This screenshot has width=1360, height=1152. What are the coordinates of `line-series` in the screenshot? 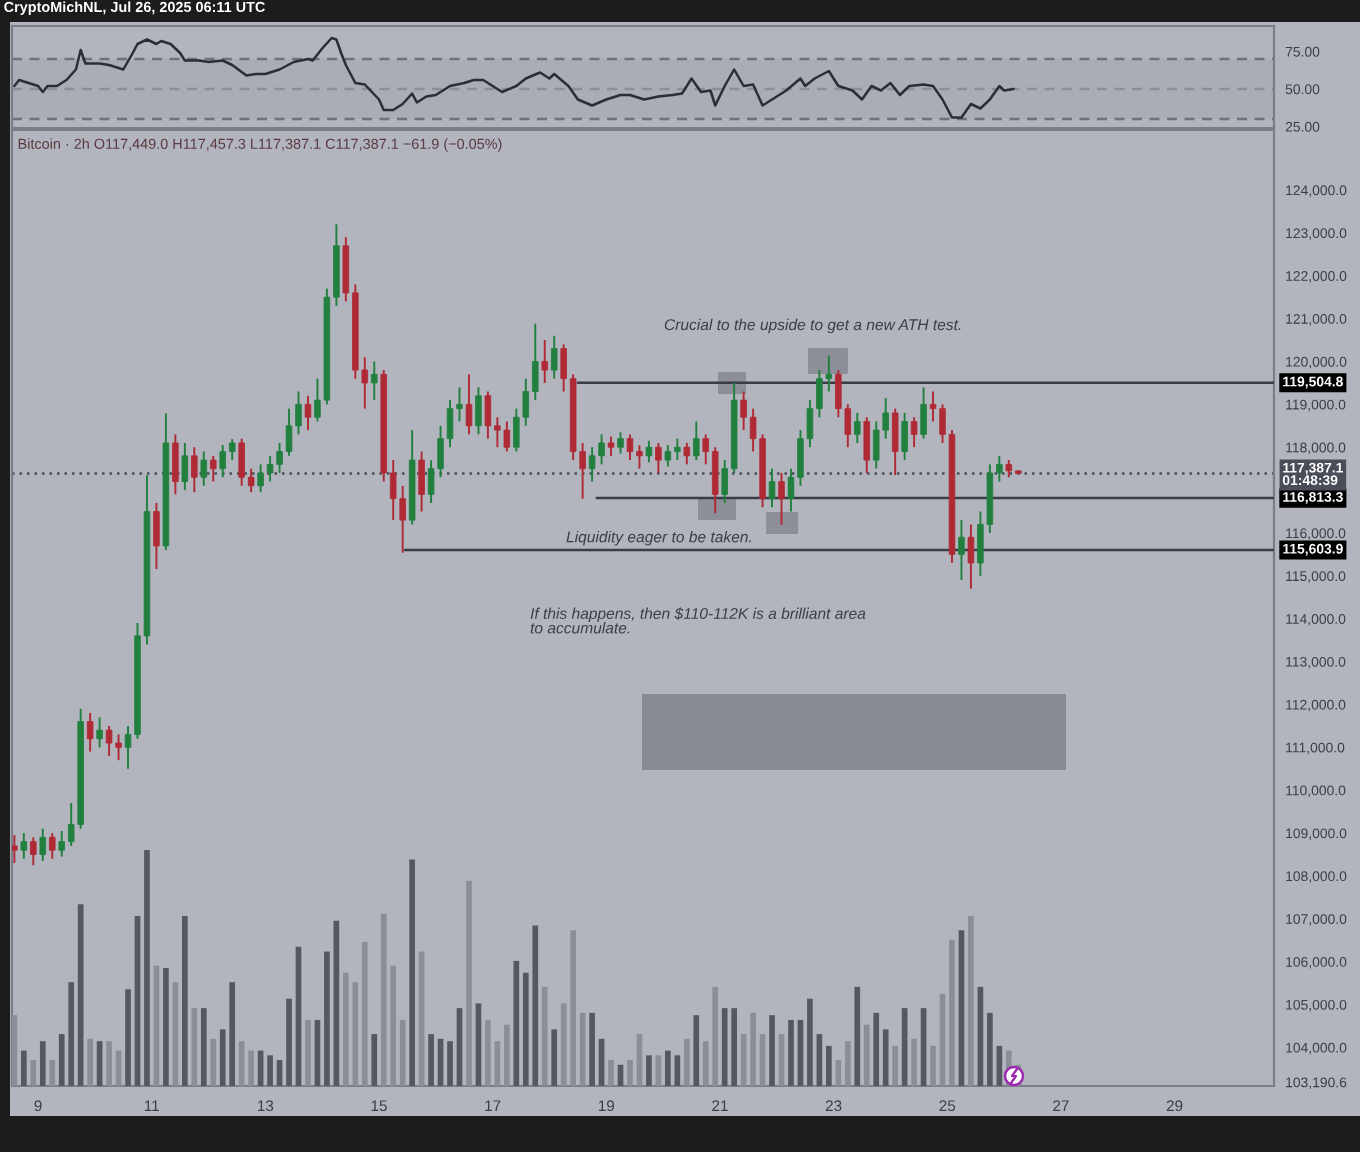 It's located at (514, 77).